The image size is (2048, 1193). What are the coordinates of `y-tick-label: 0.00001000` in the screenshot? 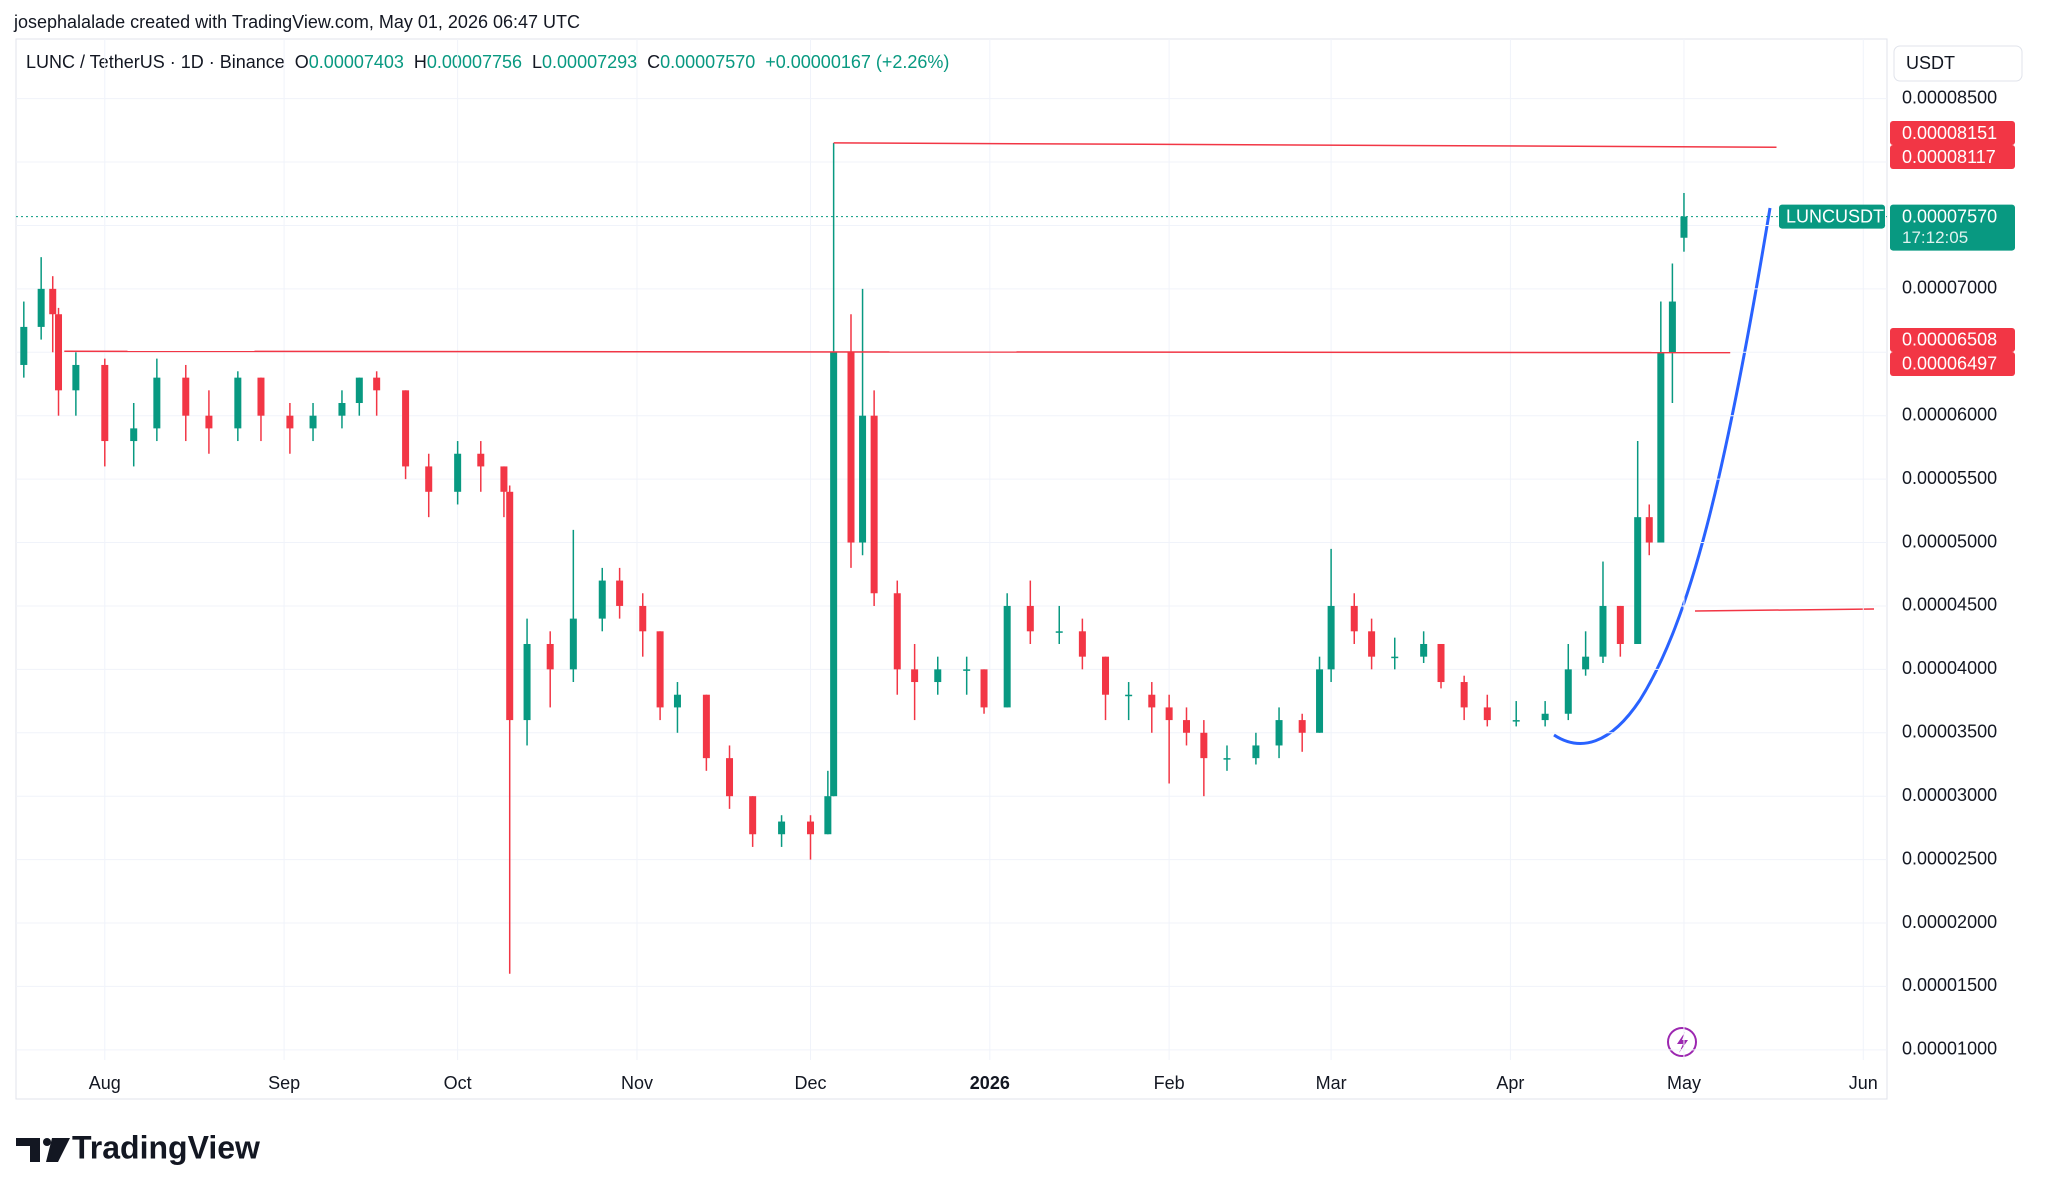 It's located at (1949, 1049).